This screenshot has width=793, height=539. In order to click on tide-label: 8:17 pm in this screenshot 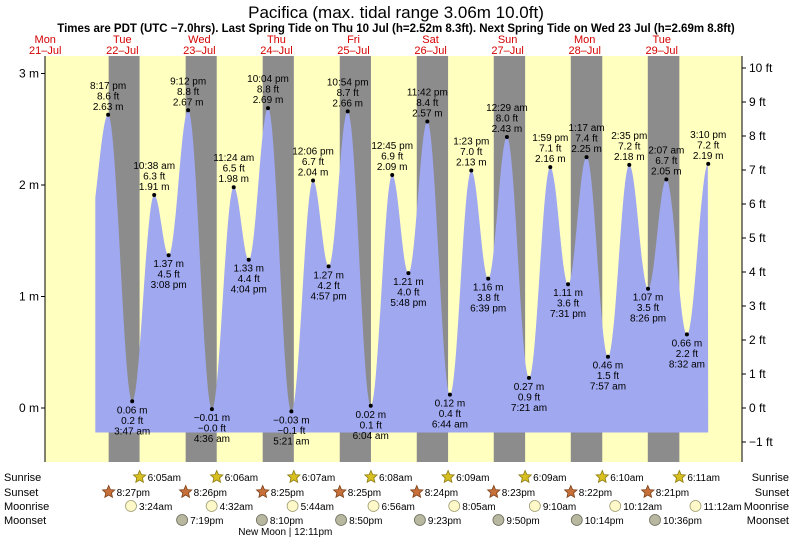, I will do `click(108, 86)`.